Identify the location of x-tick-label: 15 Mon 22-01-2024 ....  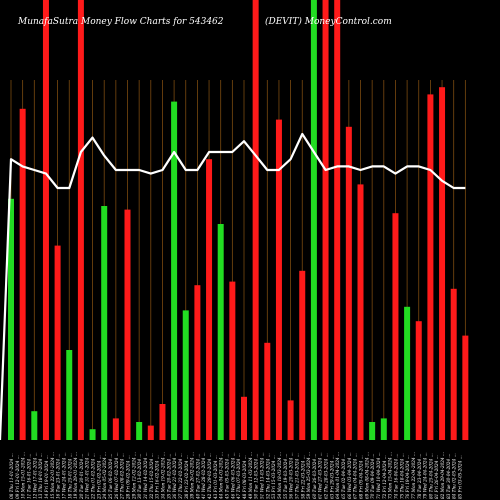
(52, 475).